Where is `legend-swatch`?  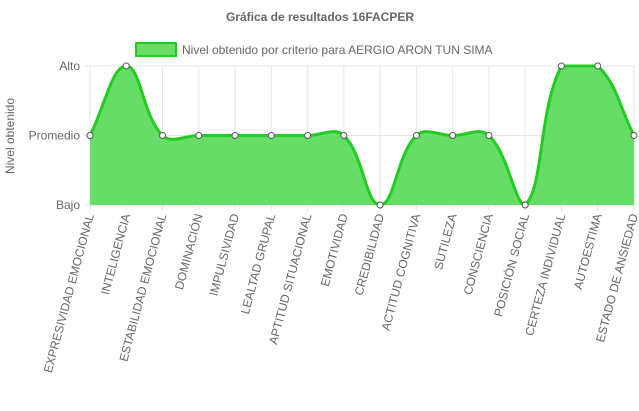 legend-swatch is located at coordinates (156, 49).